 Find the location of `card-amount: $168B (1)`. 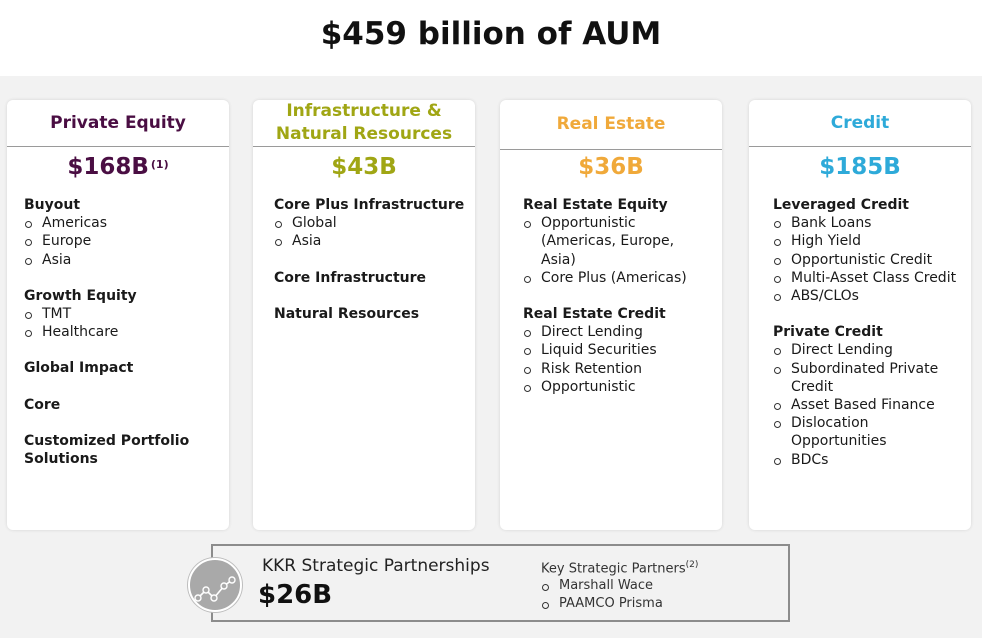

card-amount: $168B (1) is located at coordinates (118, 167).